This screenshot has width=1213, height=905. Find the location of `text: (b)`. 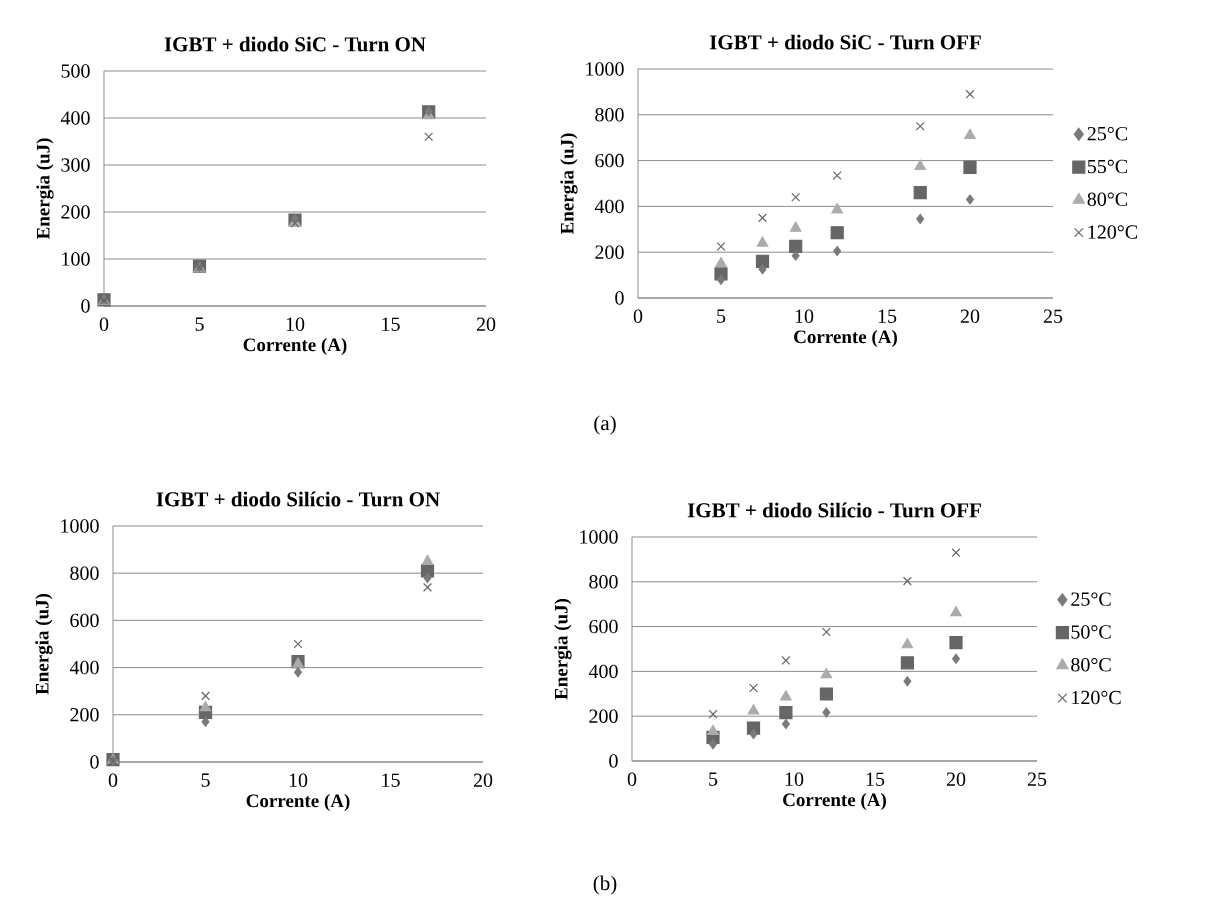

text: (b) is located at coordinates (605, 885).